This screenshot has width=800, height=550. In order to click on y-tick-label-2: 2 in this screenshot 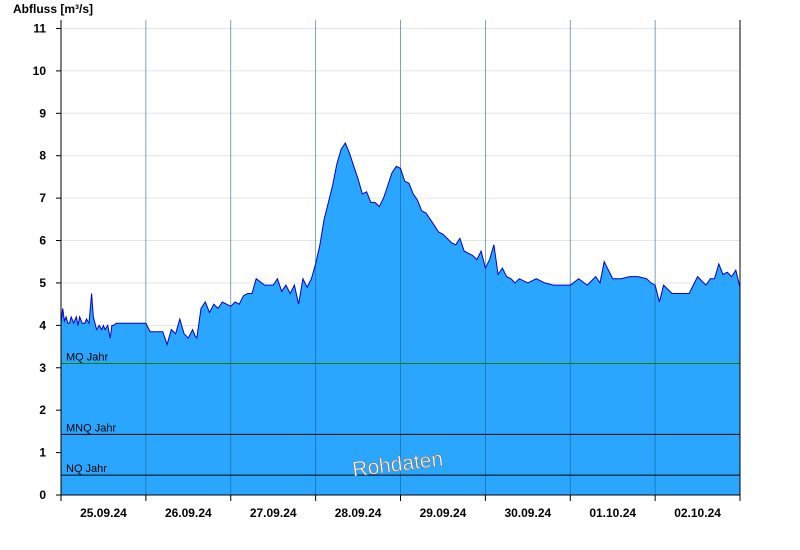, I will do `click(42, 410)`.